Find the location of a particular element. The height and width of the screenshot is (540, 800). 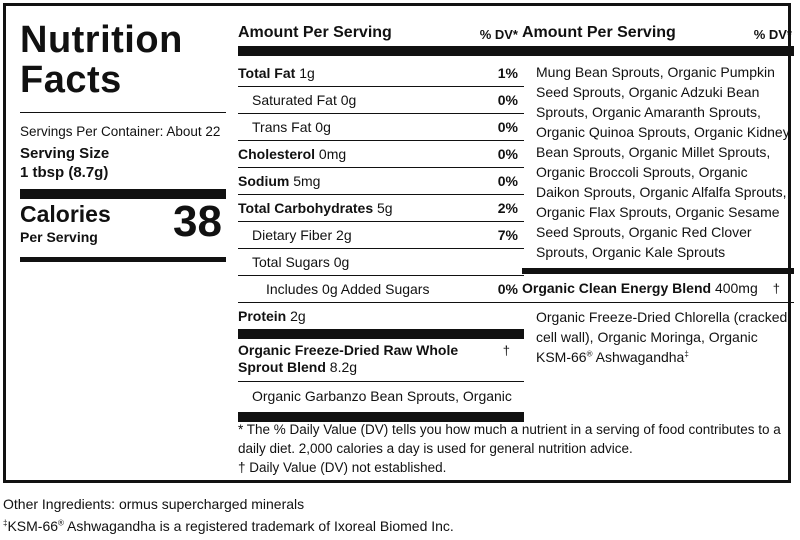

divider-medium is located at coordinates (123, 259).